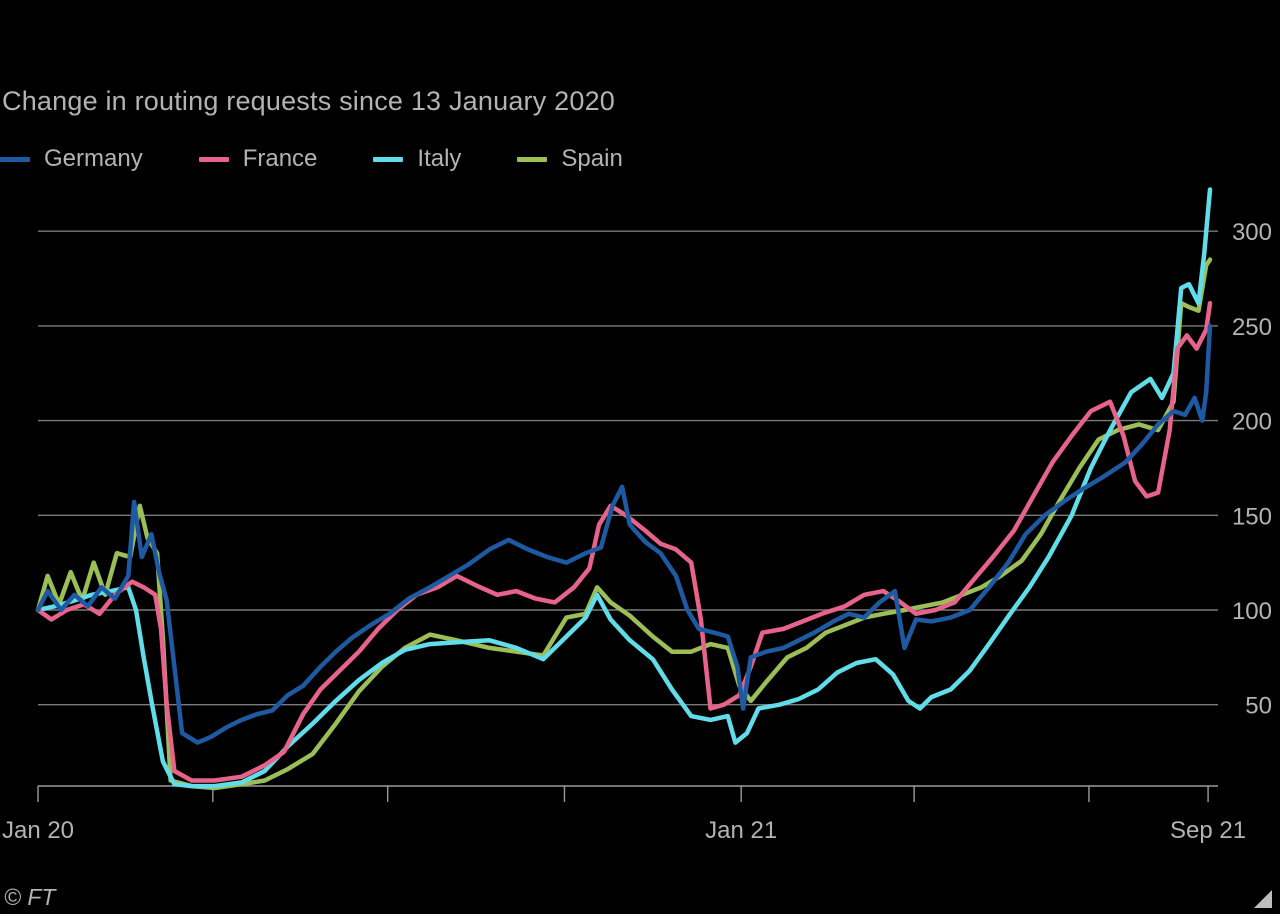 This screenshot has width=1280, height=914. What do you see at coordinates (339, 159) in the screenshot?
I see `chart-legend: Germany France Italy Spain` at bounding box center [339, 159].